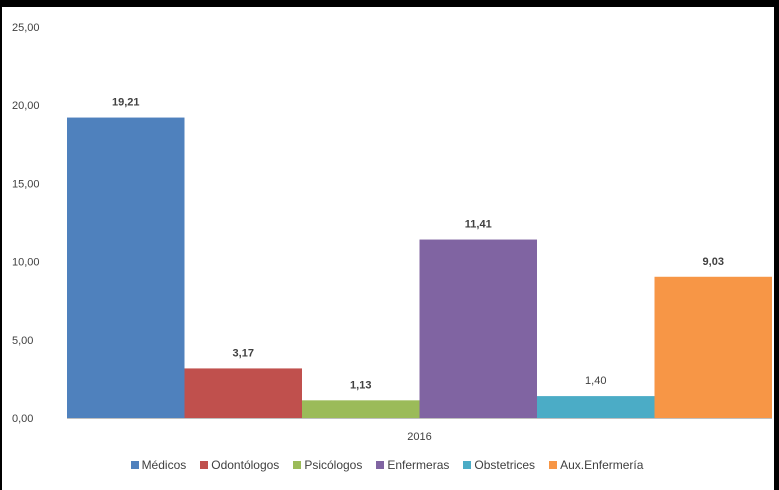 This screenshot has width=779, height=490. I want to click on left-border, so click(1, 245).